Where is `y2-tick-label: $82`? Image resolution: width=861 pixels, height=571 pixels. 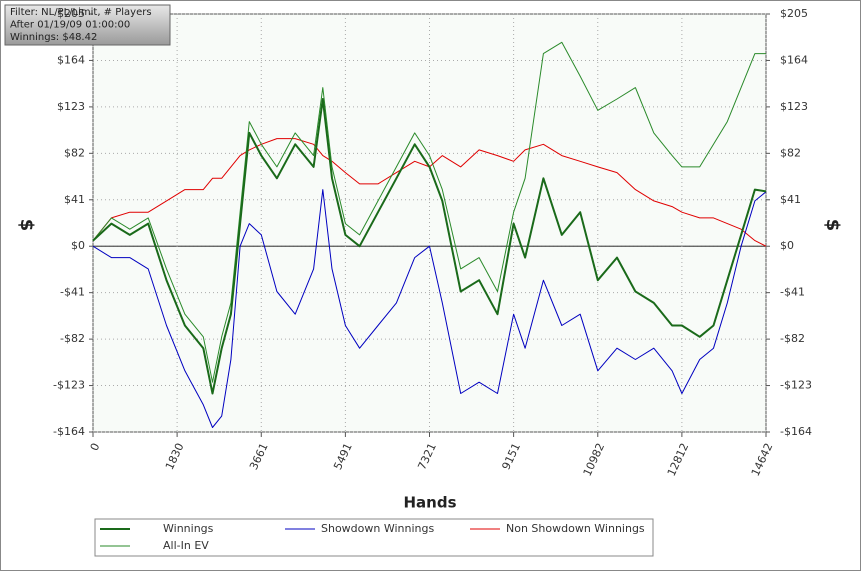
y2-tick-label: $82 is located at coordinates (790, 152).